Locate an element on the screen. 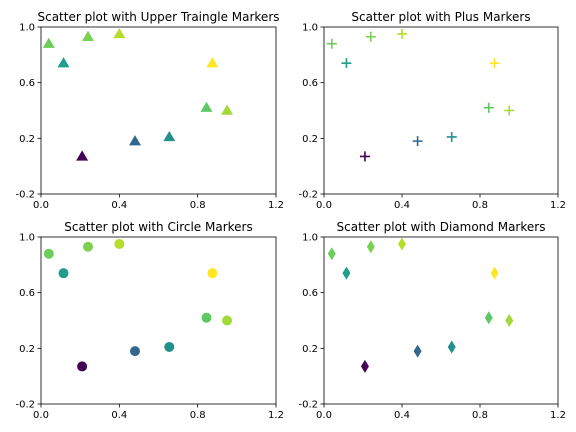 This screenshot has height=432, width=576. subplot-title: Scatter plot with Circle Markers is located at coordinates (158, 227).